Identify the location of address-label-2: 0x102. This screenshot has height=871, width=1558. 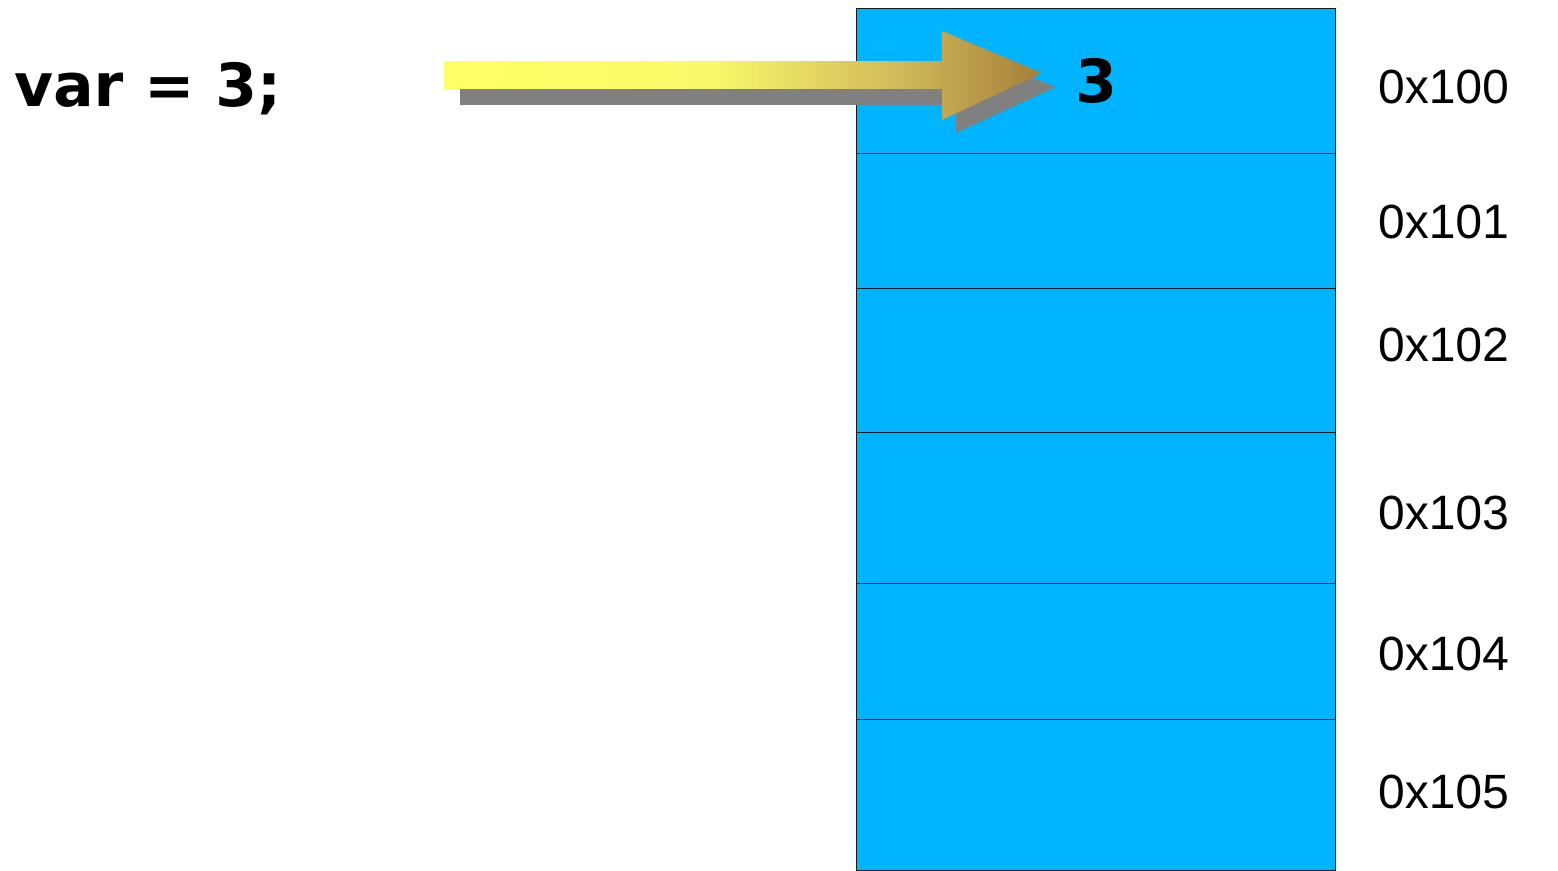
(1443, 345).